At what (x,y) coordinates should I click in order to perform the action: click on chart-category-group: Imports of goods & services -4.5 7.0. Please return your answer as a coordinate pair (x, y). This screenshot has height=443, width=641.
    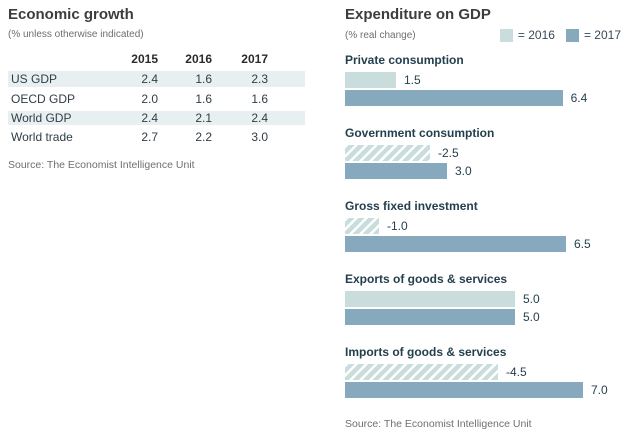
    Looking at the image, I should click on (483, 371).